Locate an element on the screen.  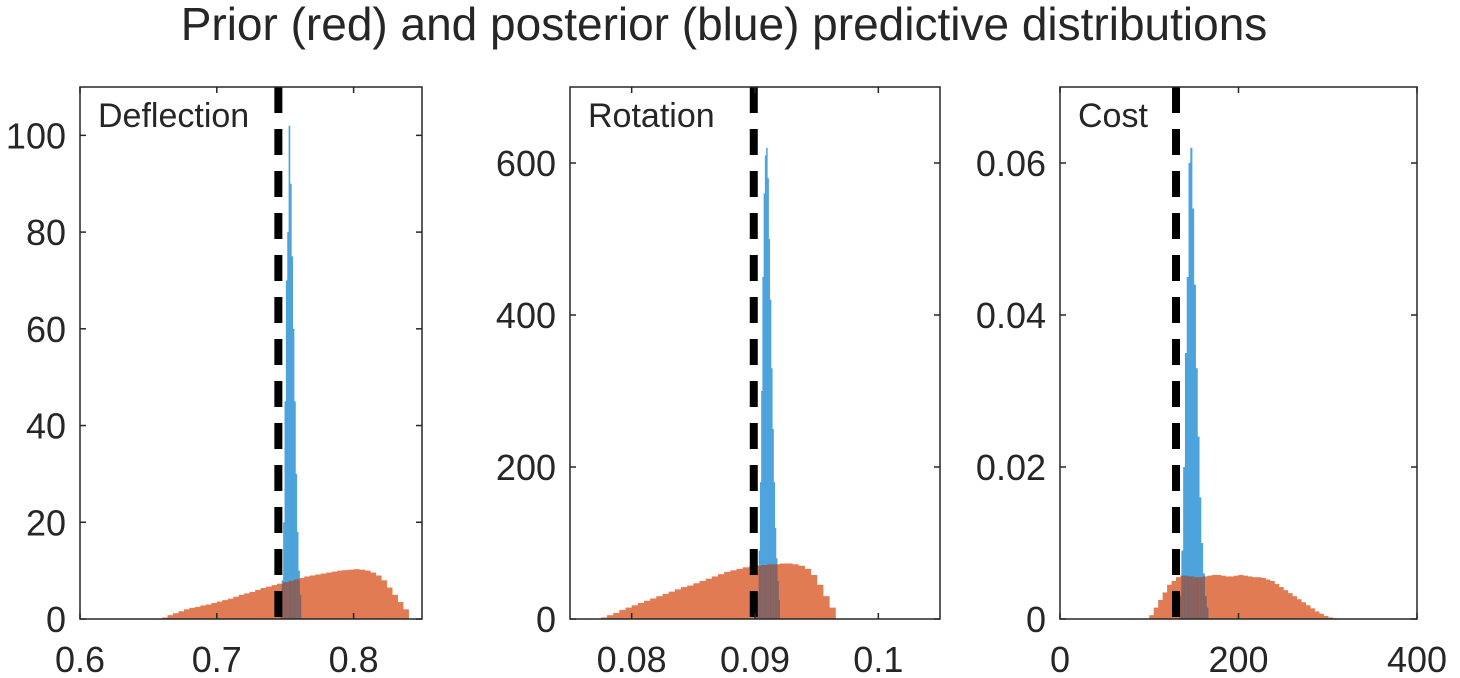
y-tick-label: 0.06 is located at coordinates (1011, 163).